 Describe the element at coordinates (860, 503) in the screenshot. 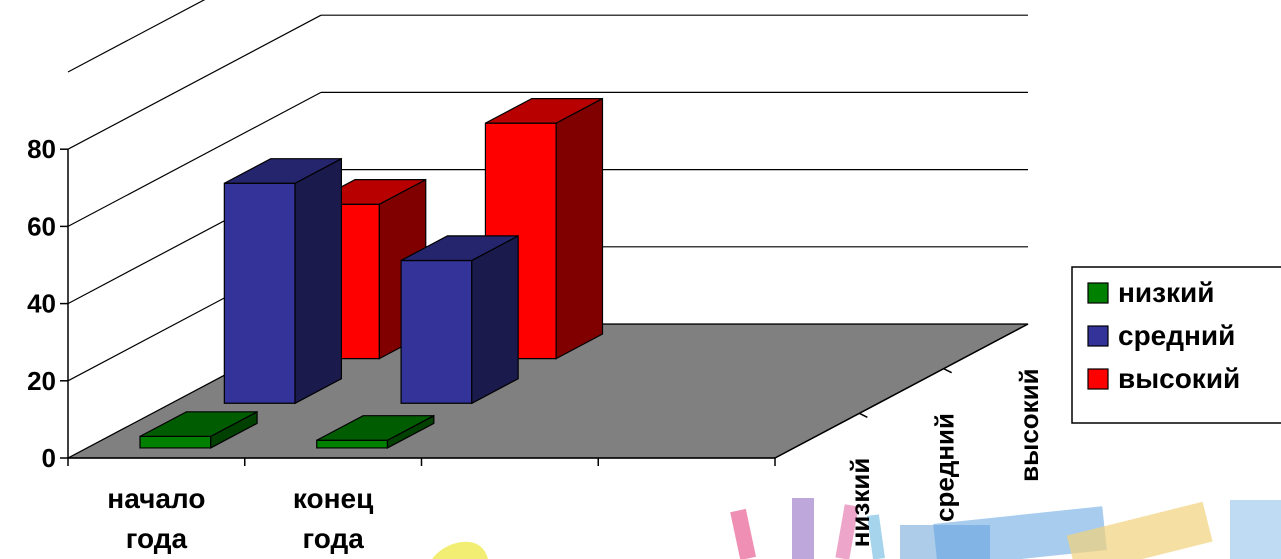

I see `depth-label: низкий` at that location.